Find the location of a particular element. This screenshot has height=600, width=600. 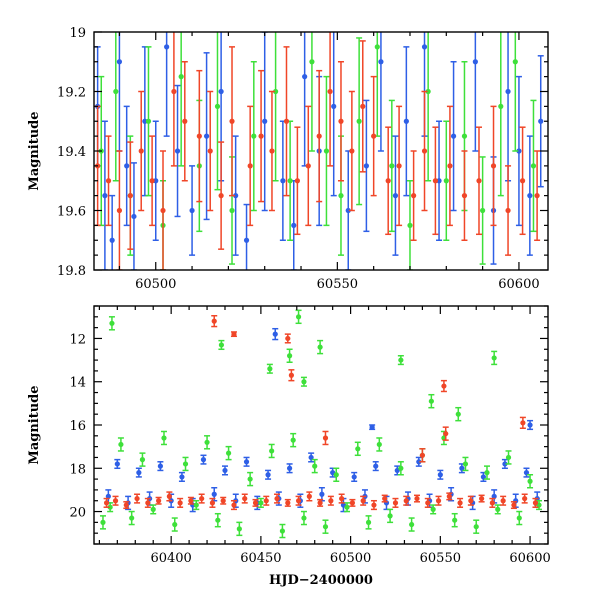

y-tick-label: 19 is located at coordinates (77, 33).